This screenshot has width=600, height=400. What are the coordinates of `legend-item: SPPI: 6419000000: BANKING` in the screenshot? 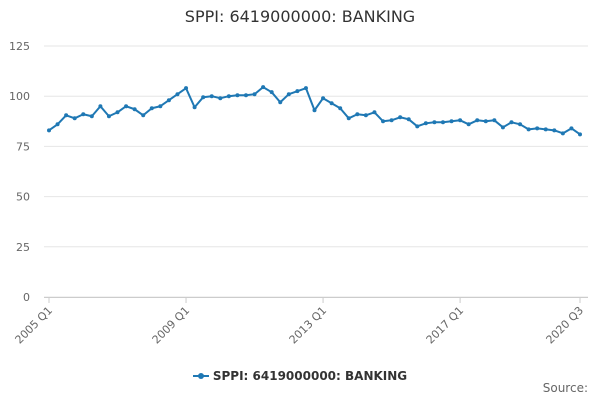 It's located at (300, 376).